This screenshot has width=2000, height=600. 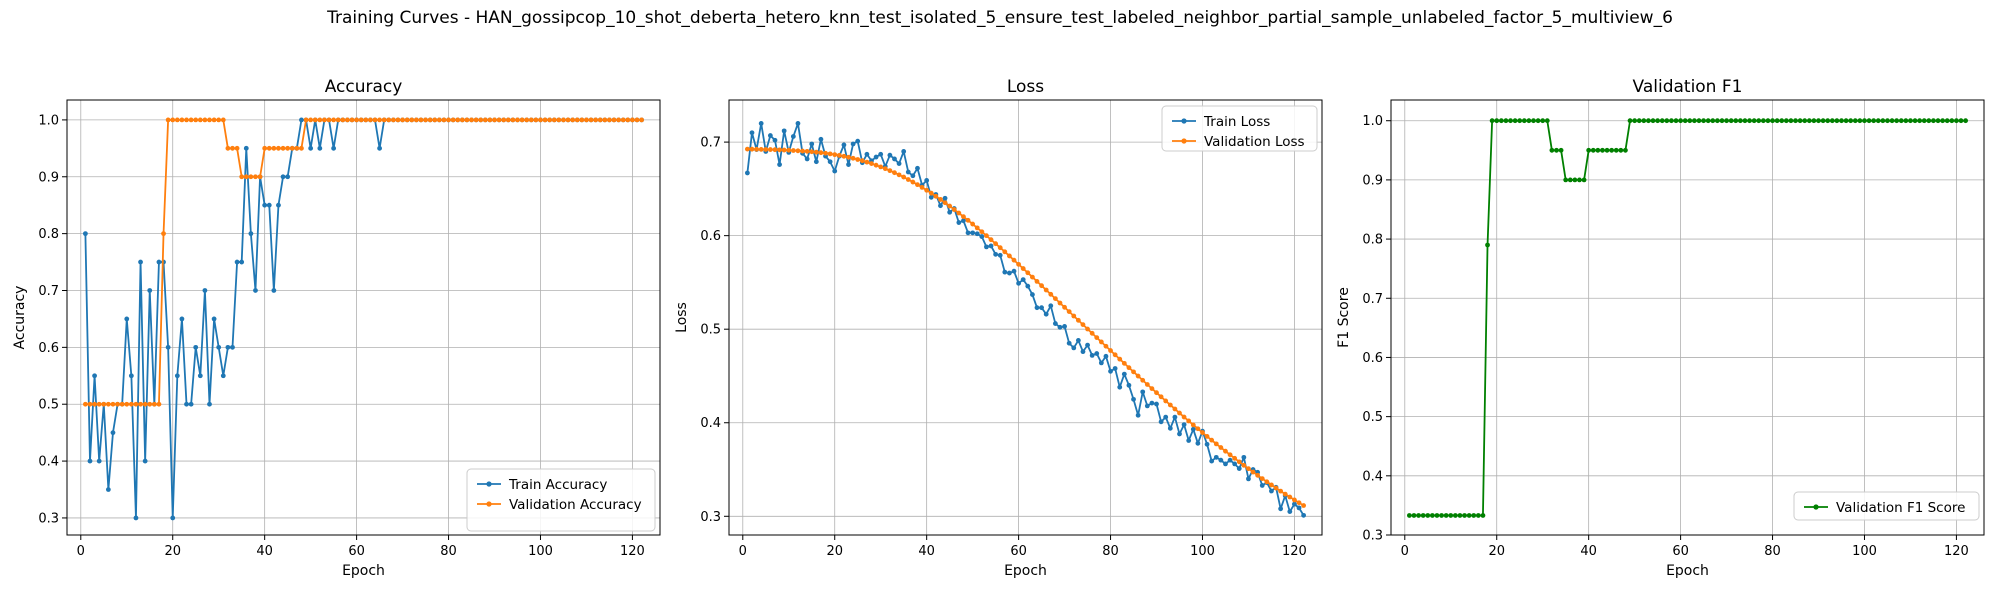 I want to click on y-tick-label: 0.9, so click(x=1372, y=180).